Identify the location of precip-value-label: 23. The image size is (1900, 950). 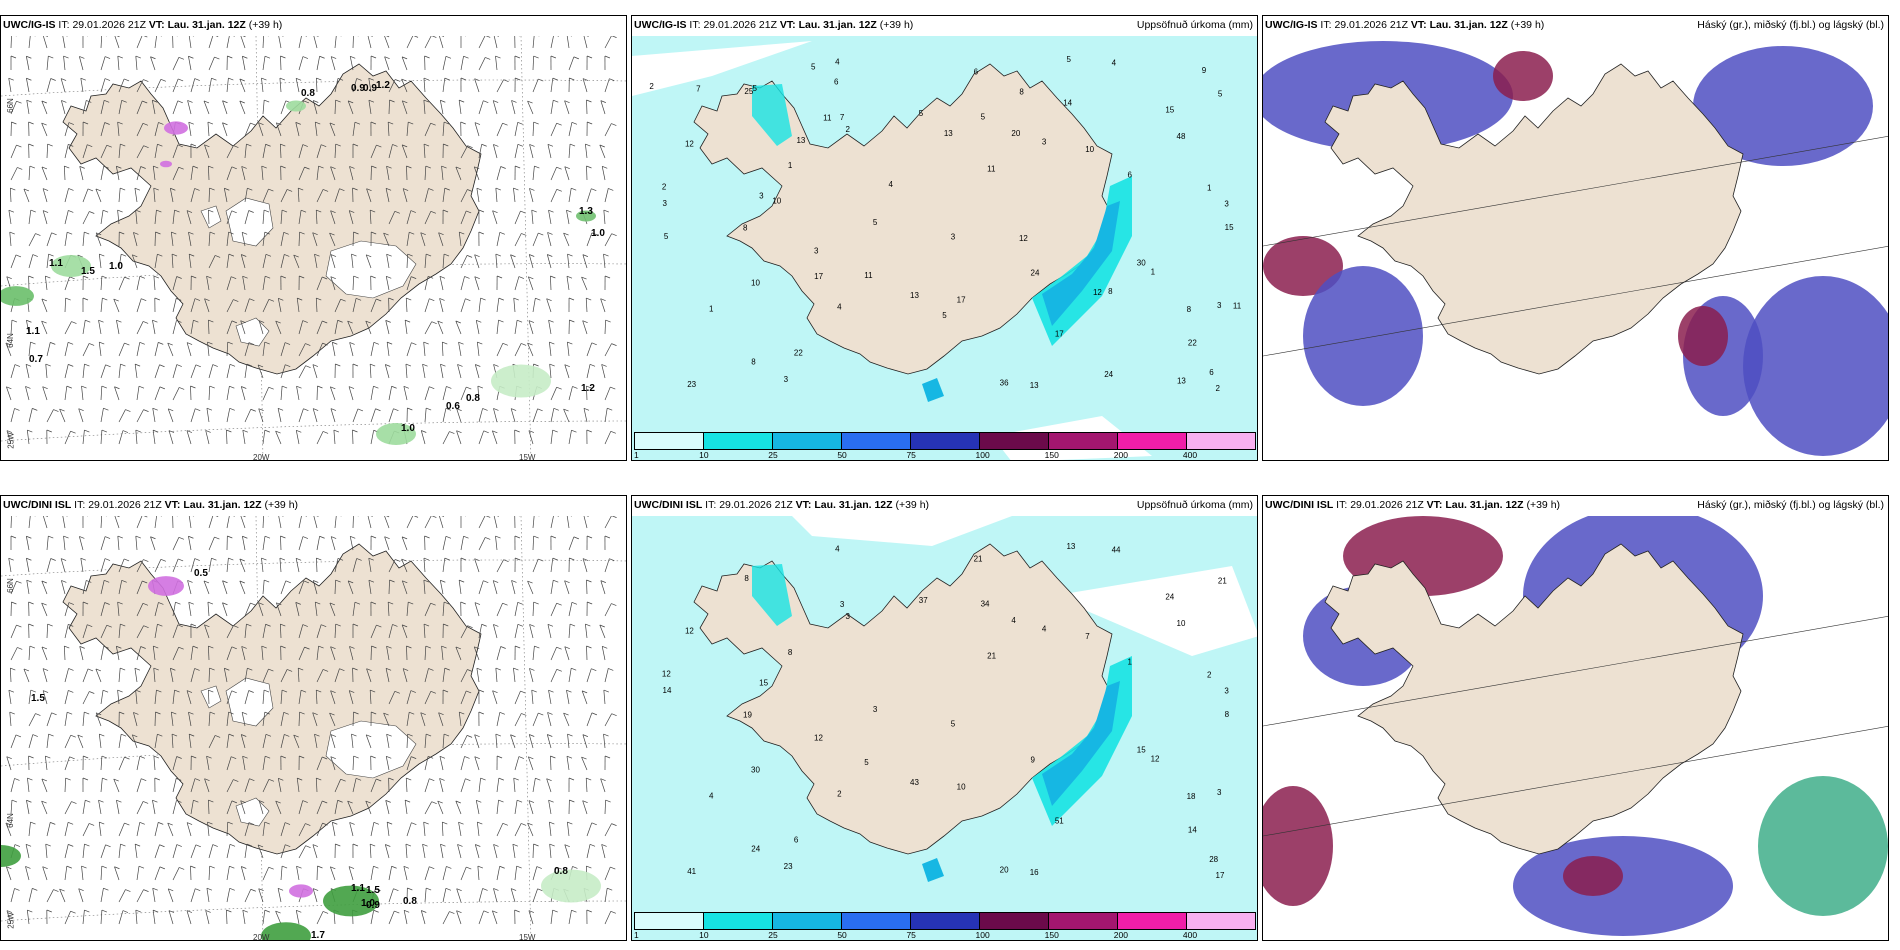
(788, 866).